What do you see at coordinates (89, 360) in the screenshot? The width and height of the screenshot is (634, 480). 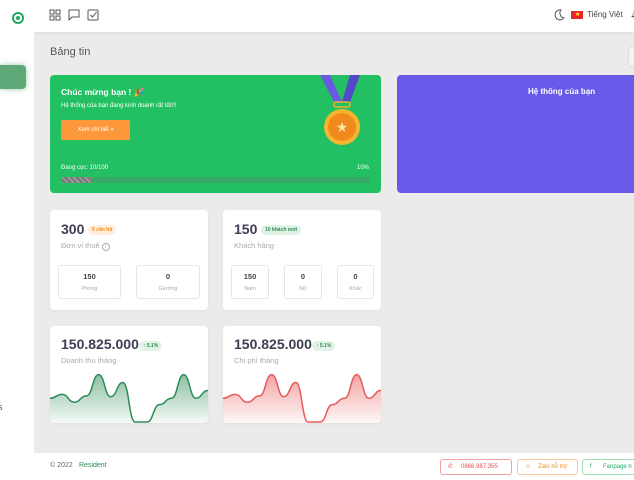 I see `revenue-label: Doanh thu tháng` at bounding box center [89, 360].